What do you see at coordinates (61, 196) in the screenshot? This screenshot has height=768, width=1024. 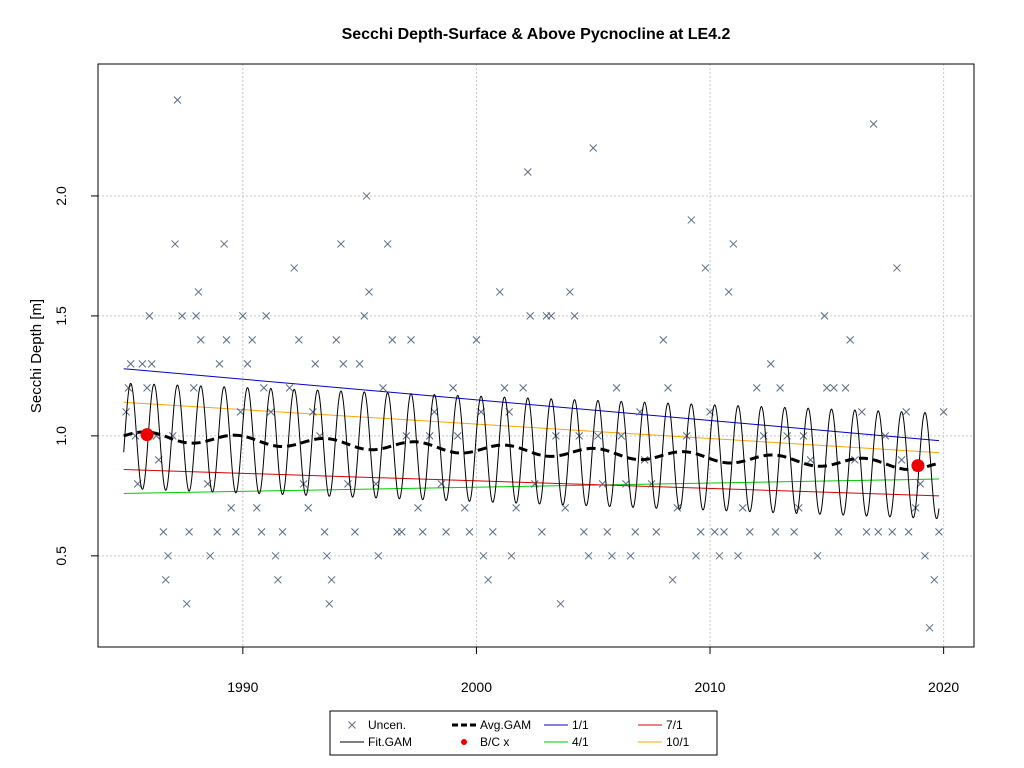 I see `y-tick-label: 2.0` at bounding box center [61, 196].